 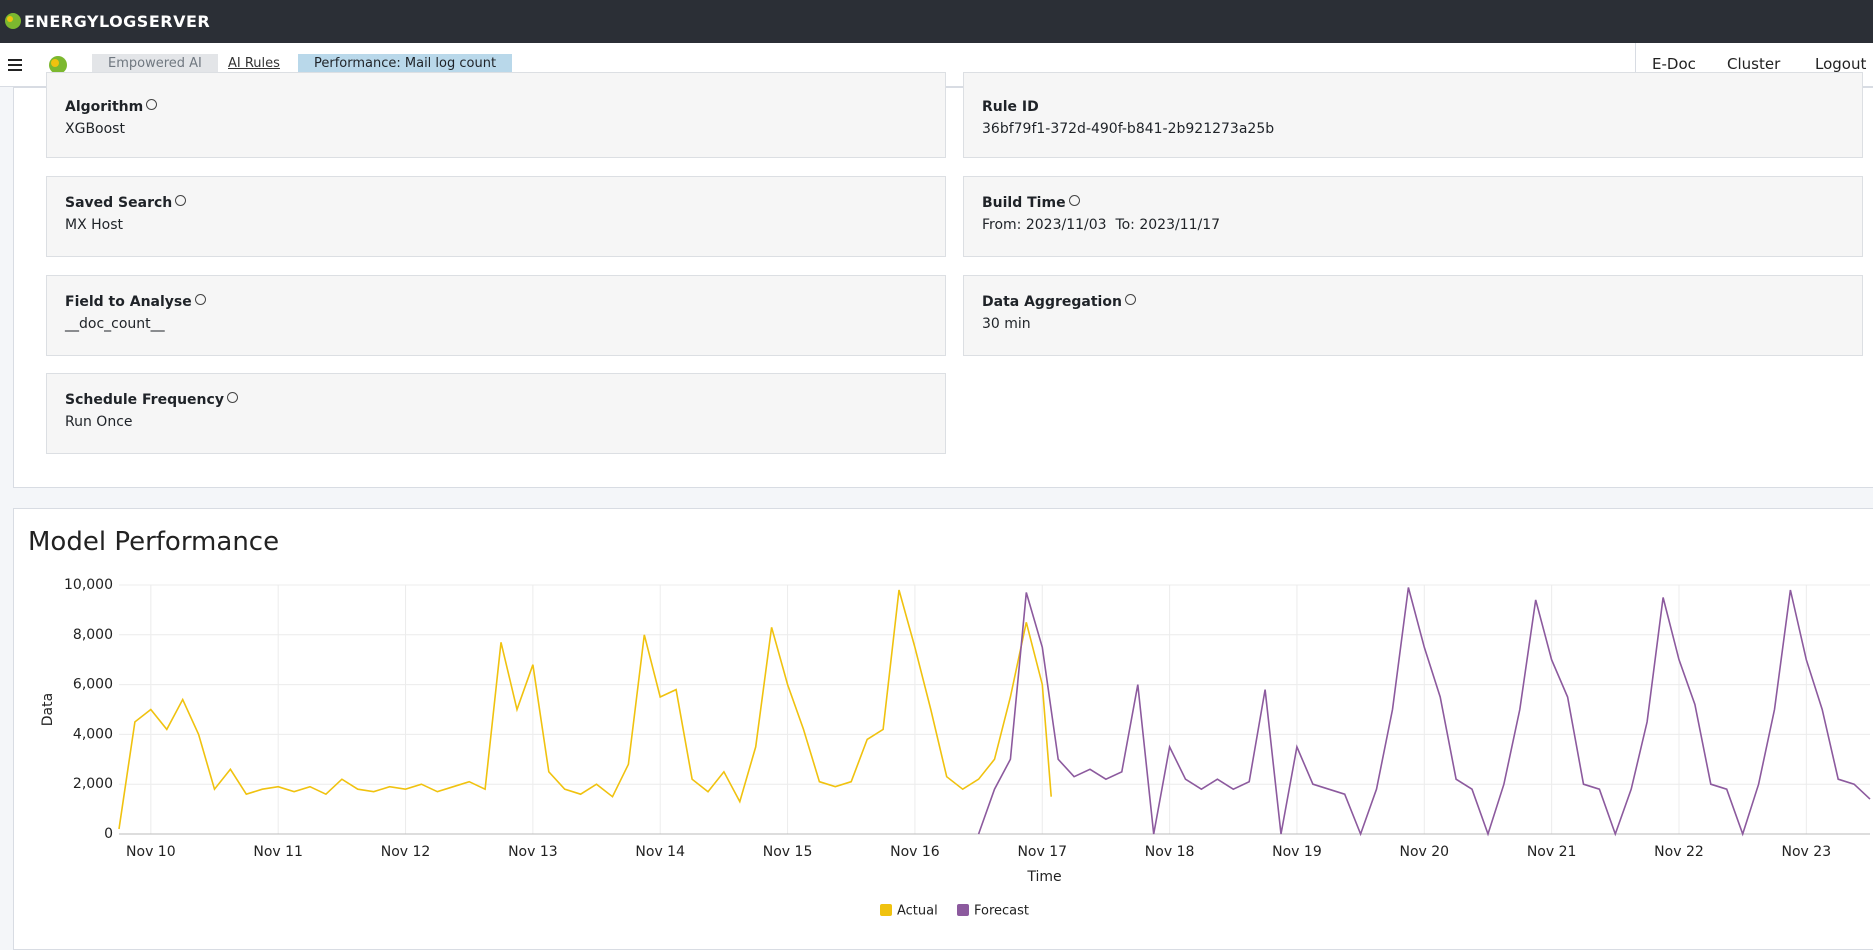 I want to click on field-label: Build Time, so click(x=1031, y=203).